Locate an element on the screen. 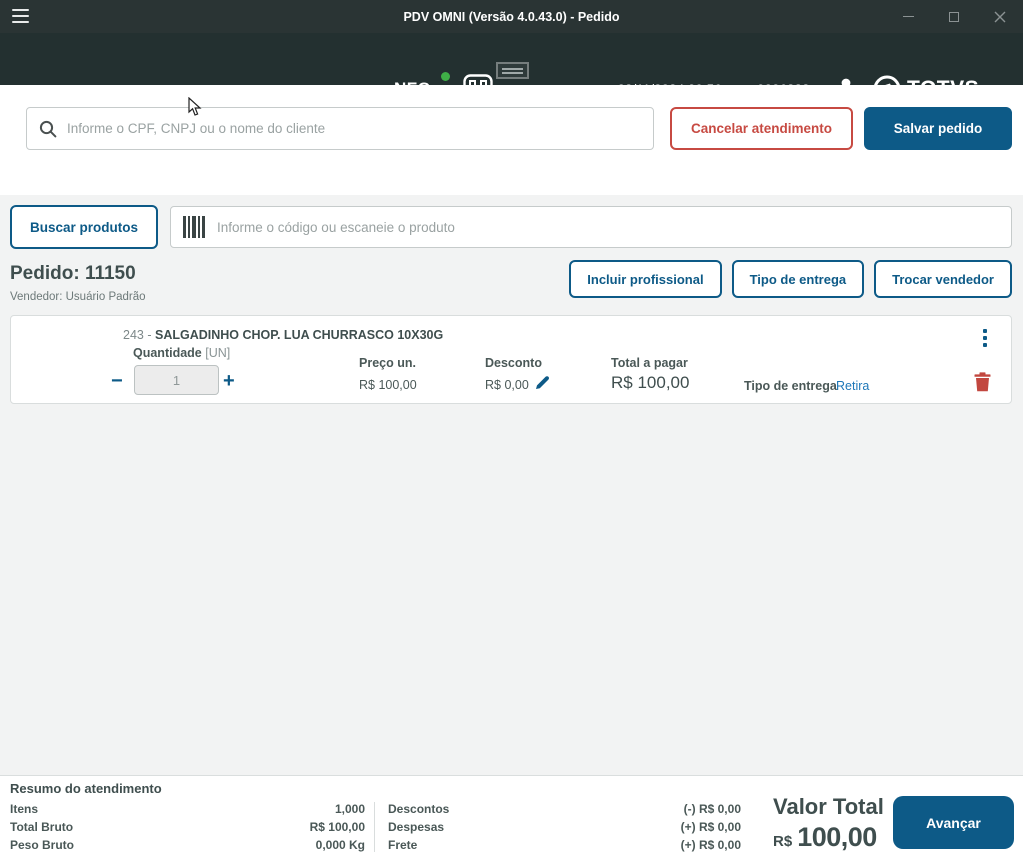 Image resolution: width=1023 pixels, height=859 pixels. delivery-type-button: Tipo de entrega is located at coordinates (798, 279).